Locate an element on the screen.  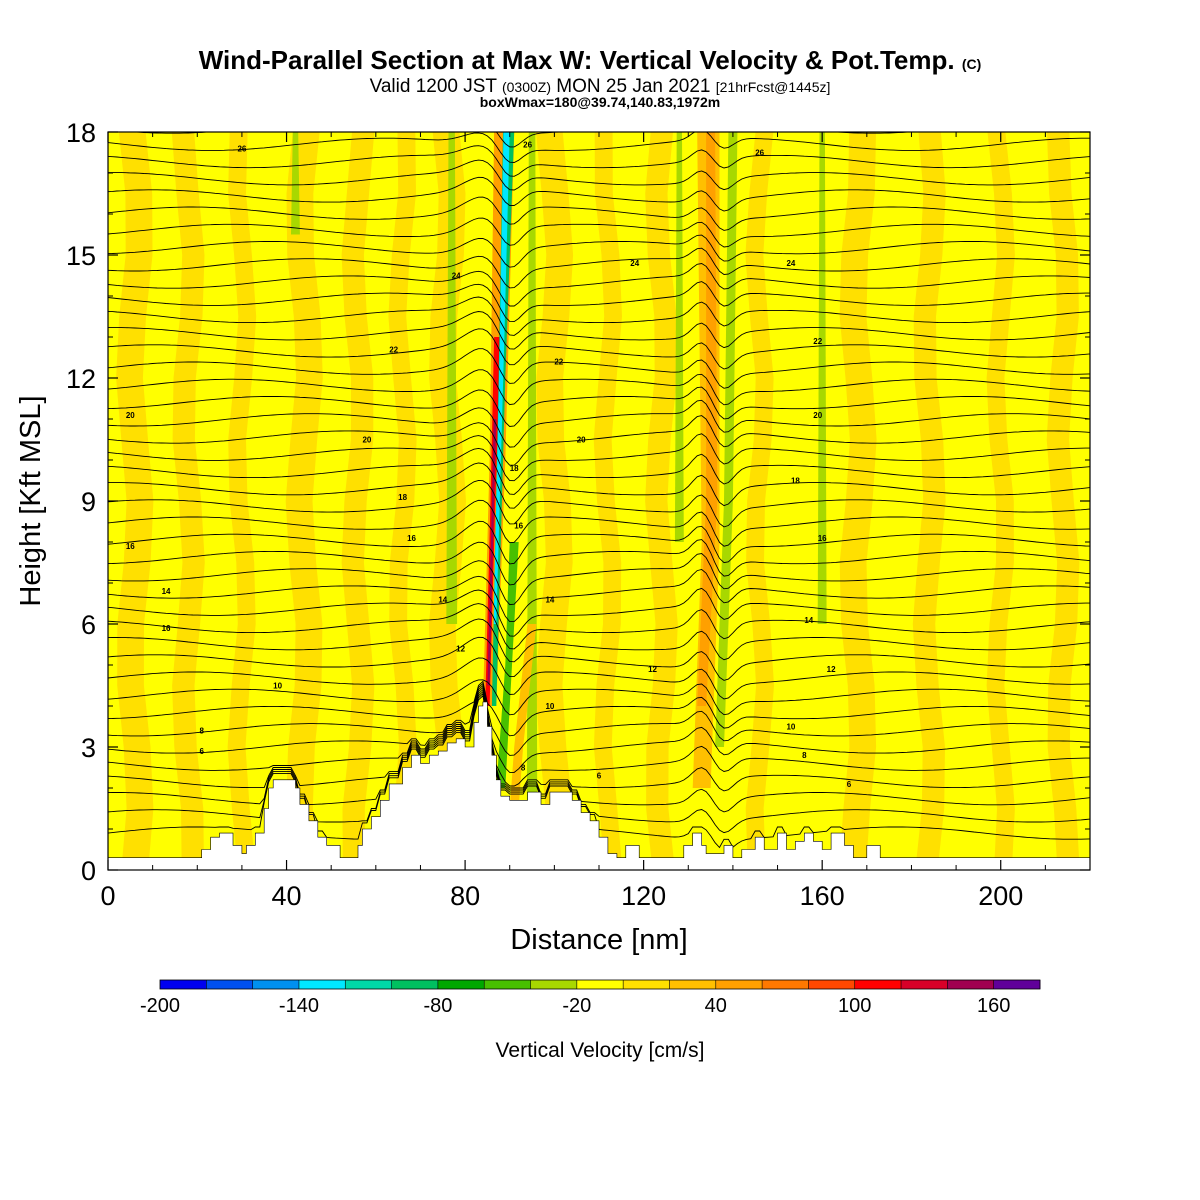
colorbar-tick-label: 40 is located at coordinates (716, 1006).